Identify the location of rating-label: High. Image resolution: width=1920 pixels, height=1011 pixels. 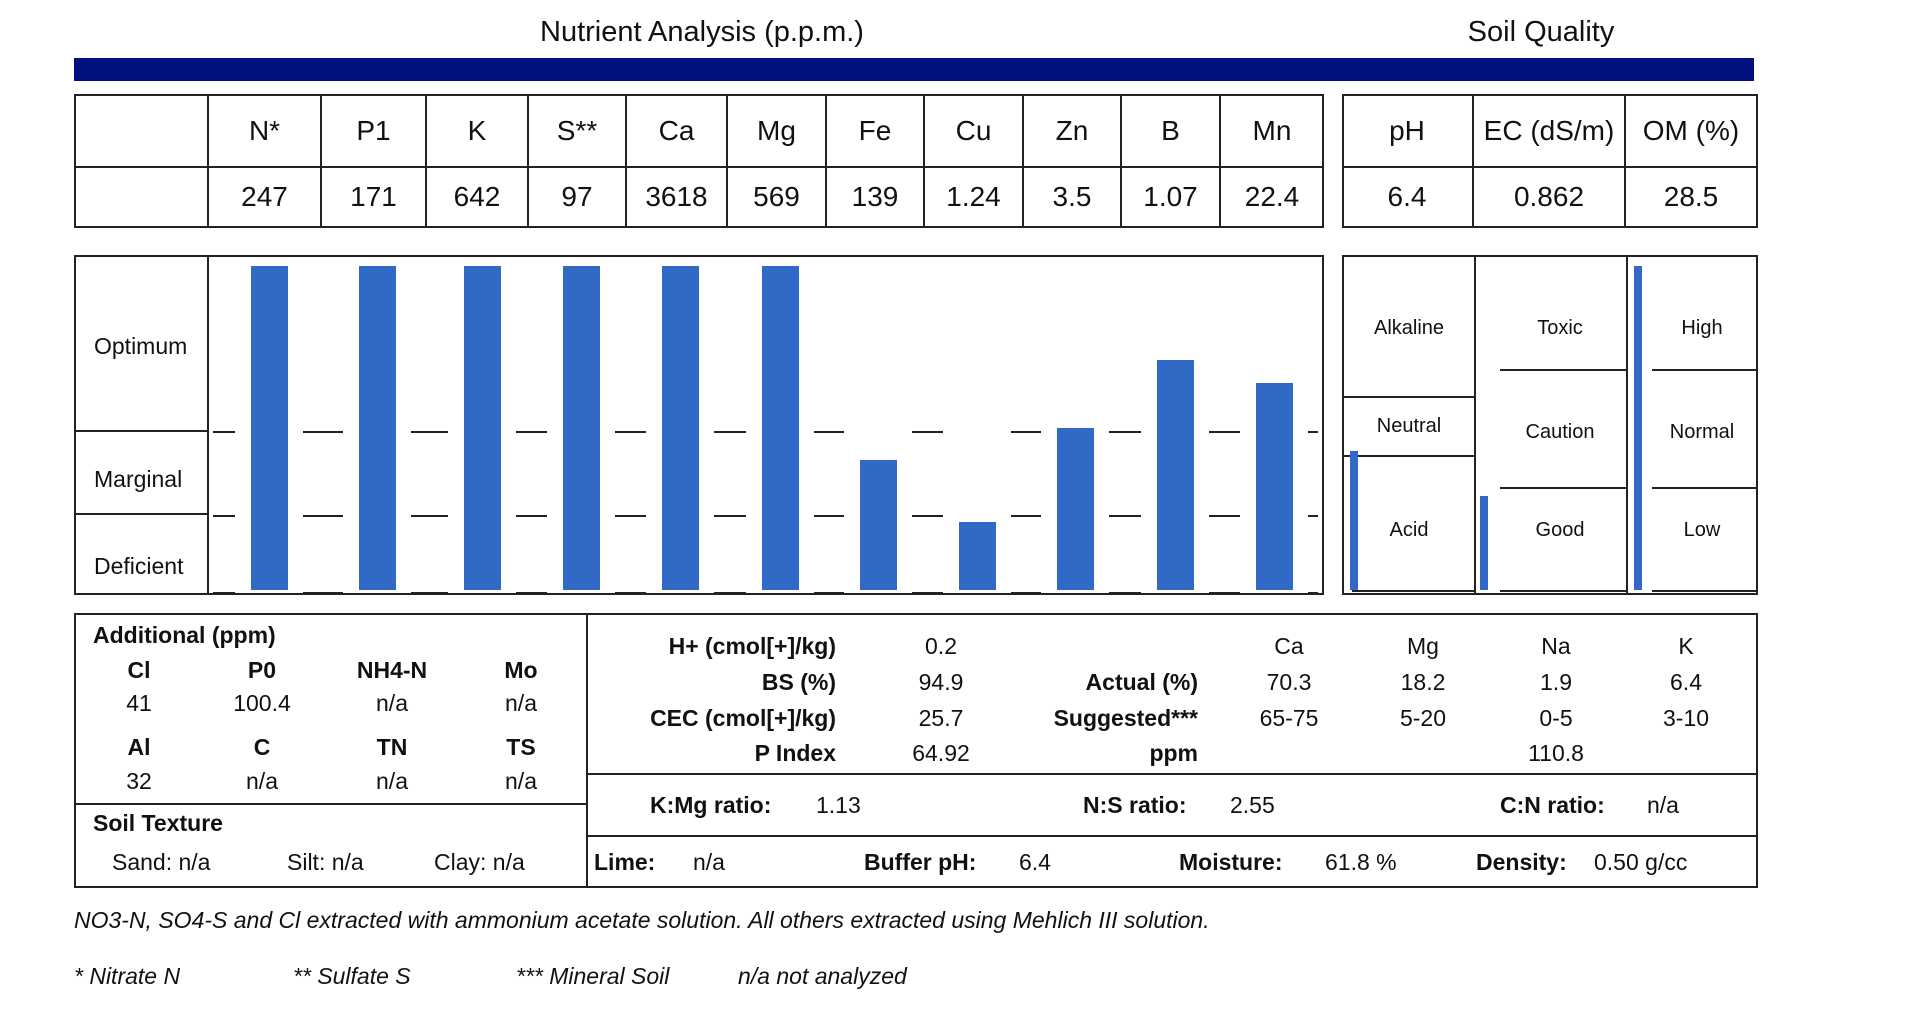
(1702, 328).